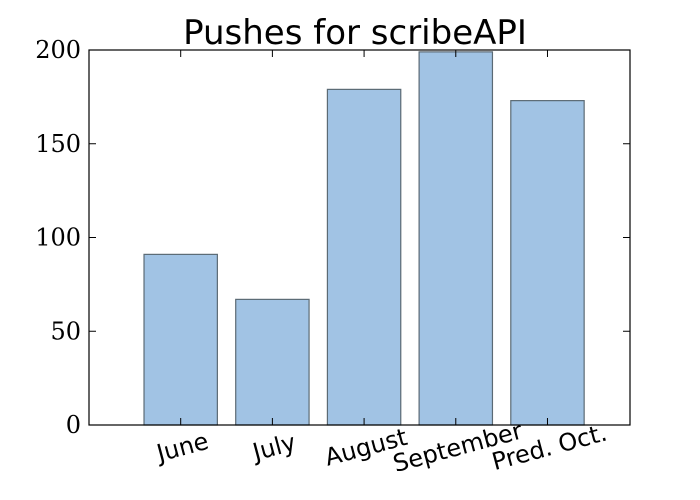  Describe the element at coordinates (65, 331) in the screenshot. I see `y-tick-label: 50` at that location.